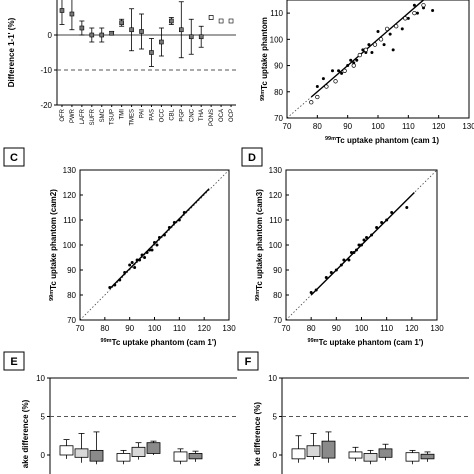  Describe the element at coordinates (52, 295) in the screenshot. I see `y-axis-label-prefix: 99m` at that location.